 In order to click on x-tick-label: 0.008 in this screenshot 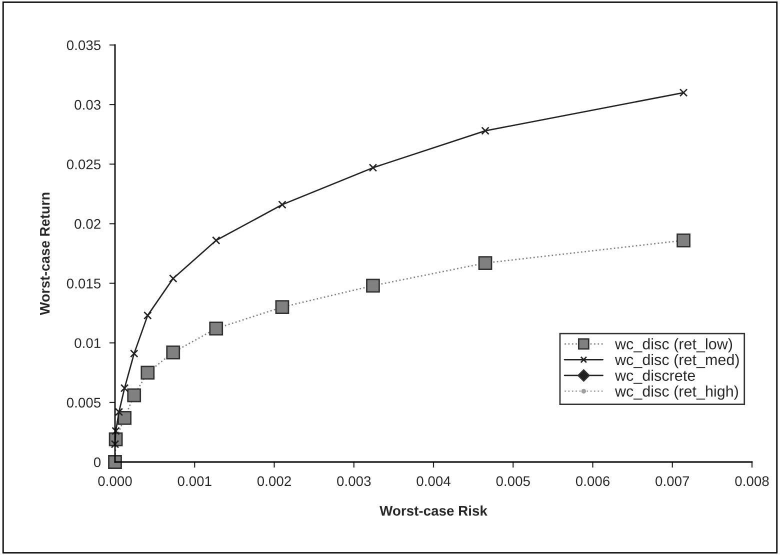, I will do `click(752, 481)`.